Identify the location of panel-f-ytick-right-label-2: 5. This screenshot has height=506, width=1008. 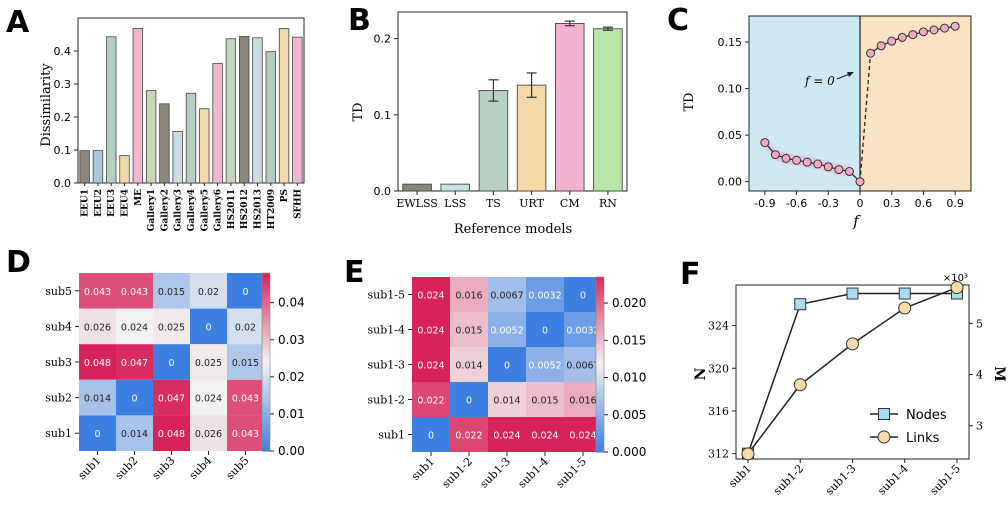
(979, 323).